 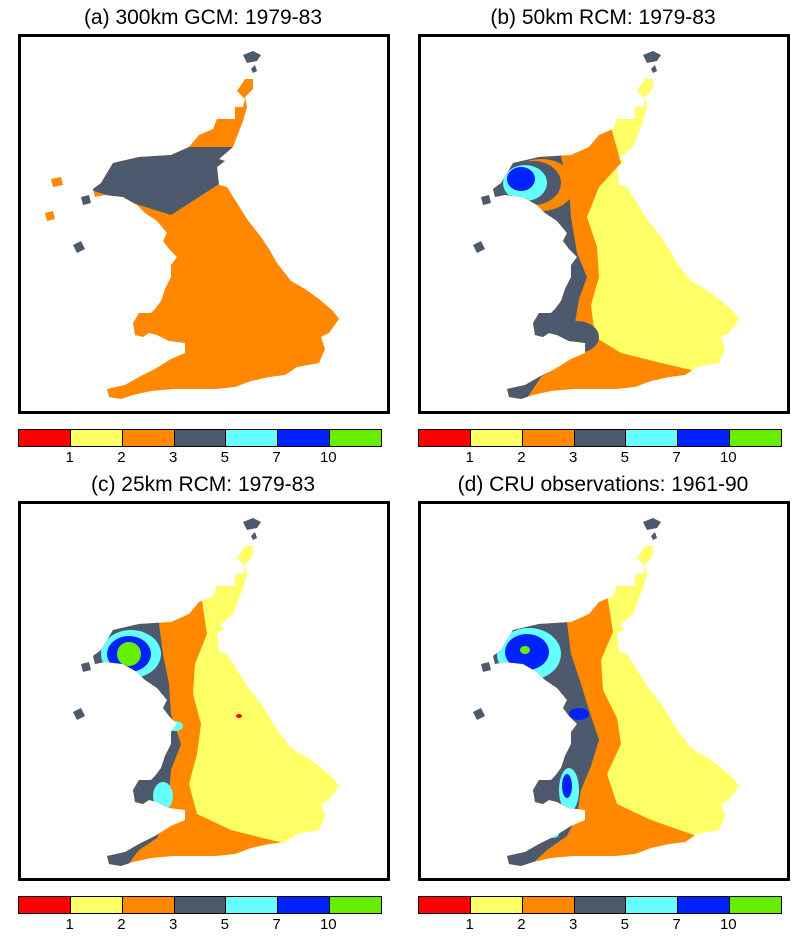 What do you see at coordinates (567, 786) in the screenshot?
I see `wales-wet-core` at bounding box center [567, 786].